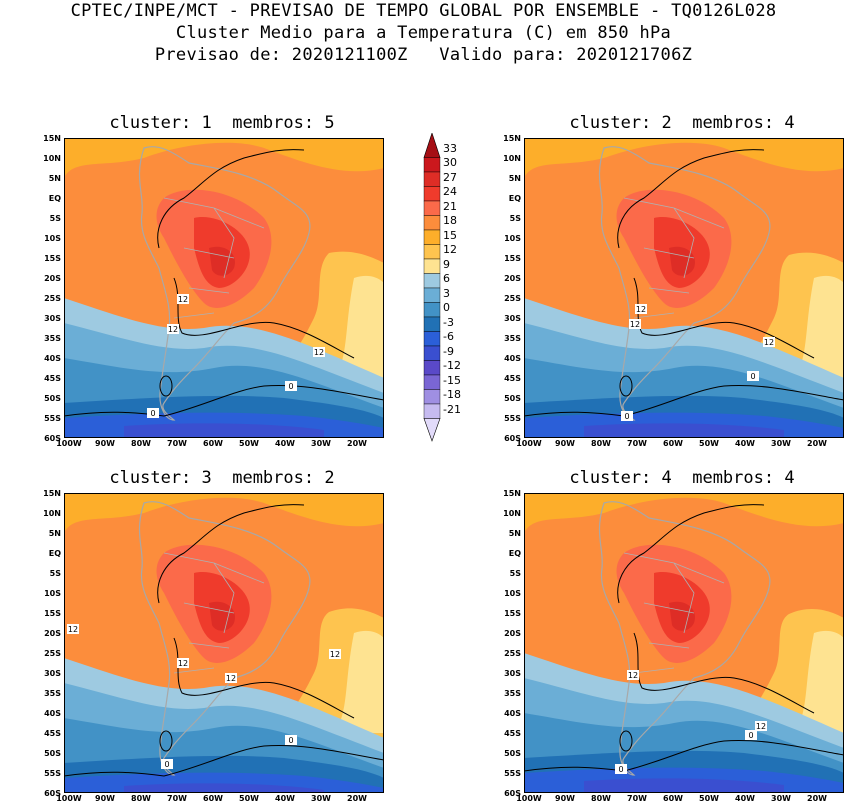 The height and width of the screenshot is (803, 847). What do you see at coordinates (450, 235) in the screenshot?
I see `colorbar-label: 15` at bounding box center [450, 235].